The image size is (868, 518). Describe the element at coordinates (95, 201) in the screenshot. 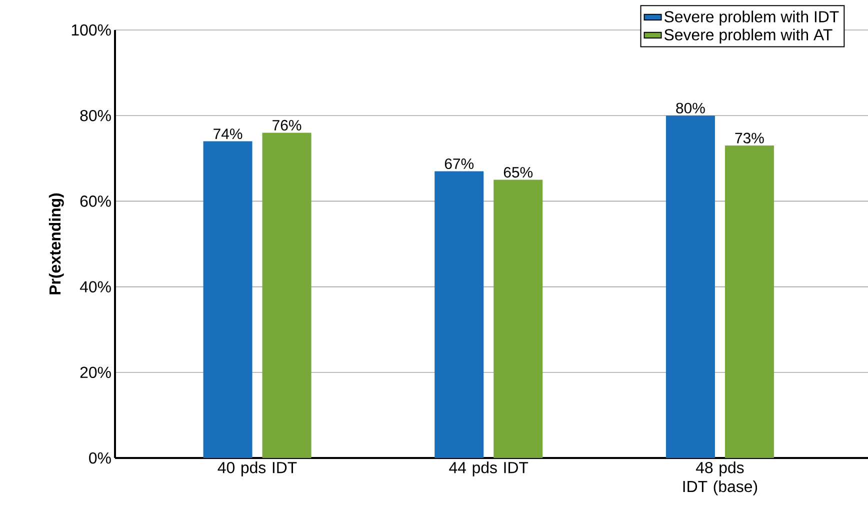

I see `y-tick-label: 60%` at that location.